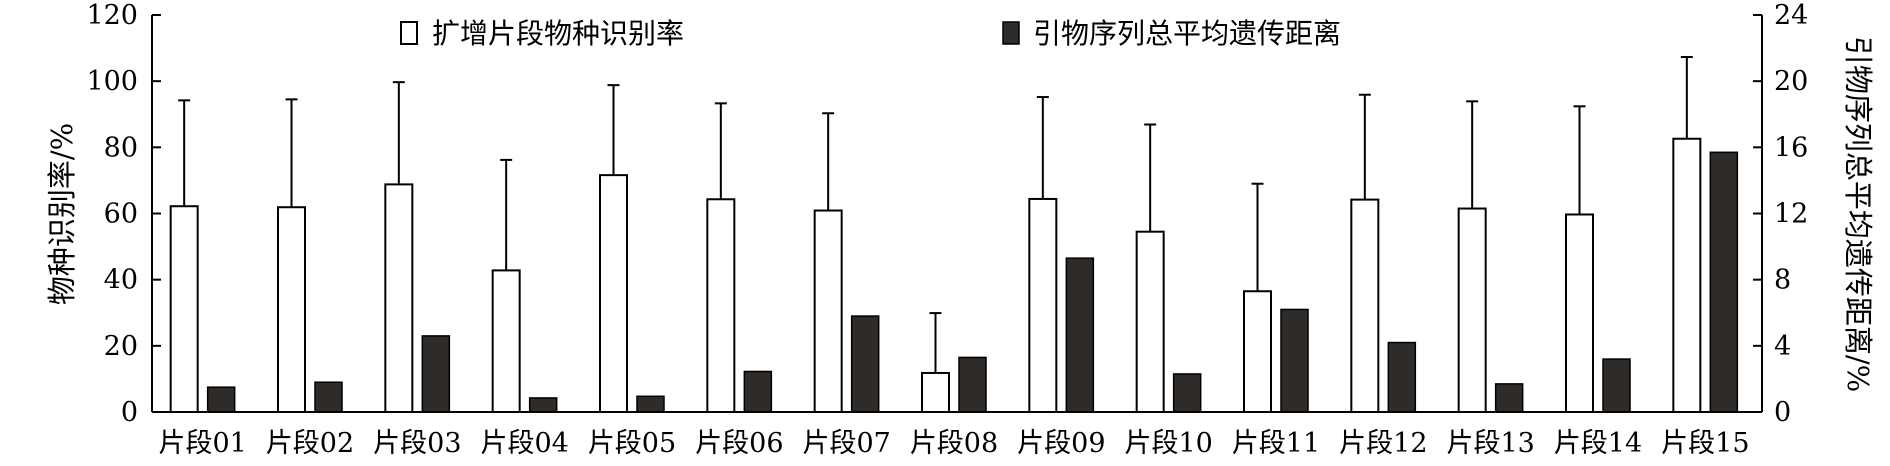 This screenshot has height=466, width=1890. What do you see at coordinates (310, 443) in the screenshot?
I see `x-category-label: 片段02` at bounding box center [310, 443].